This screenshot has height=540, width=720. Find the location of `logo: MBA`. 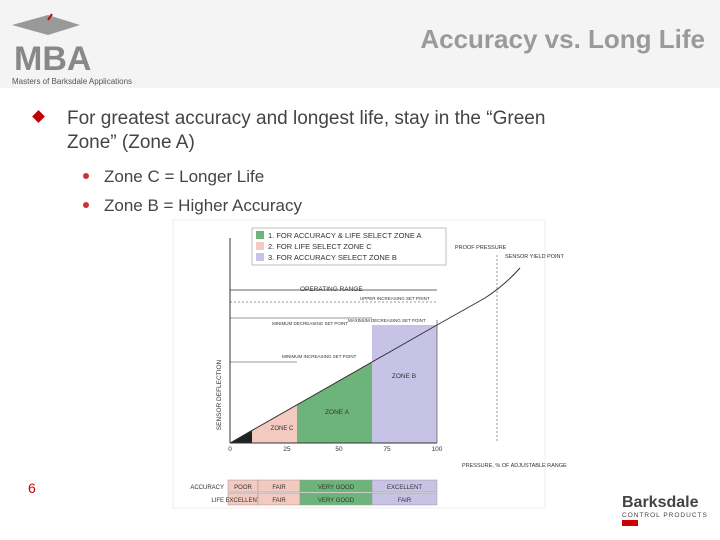

logo: MBA is located at coordinates (52, 59).